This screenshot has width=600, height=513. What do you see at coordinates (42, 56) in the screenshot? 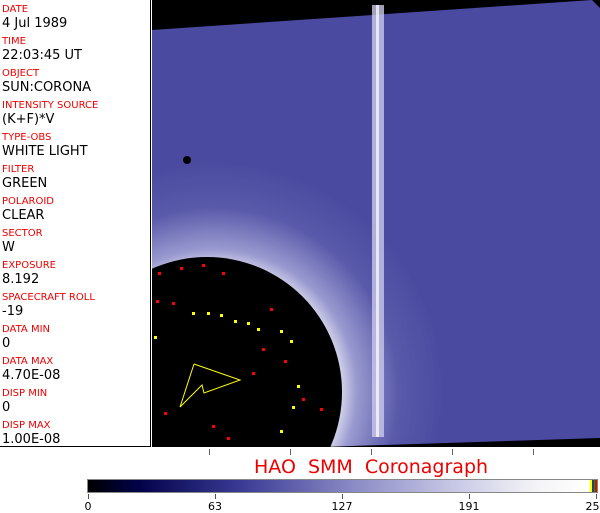
I see `field-value: 22:03:45 UT` at bounding box center [42, 56].